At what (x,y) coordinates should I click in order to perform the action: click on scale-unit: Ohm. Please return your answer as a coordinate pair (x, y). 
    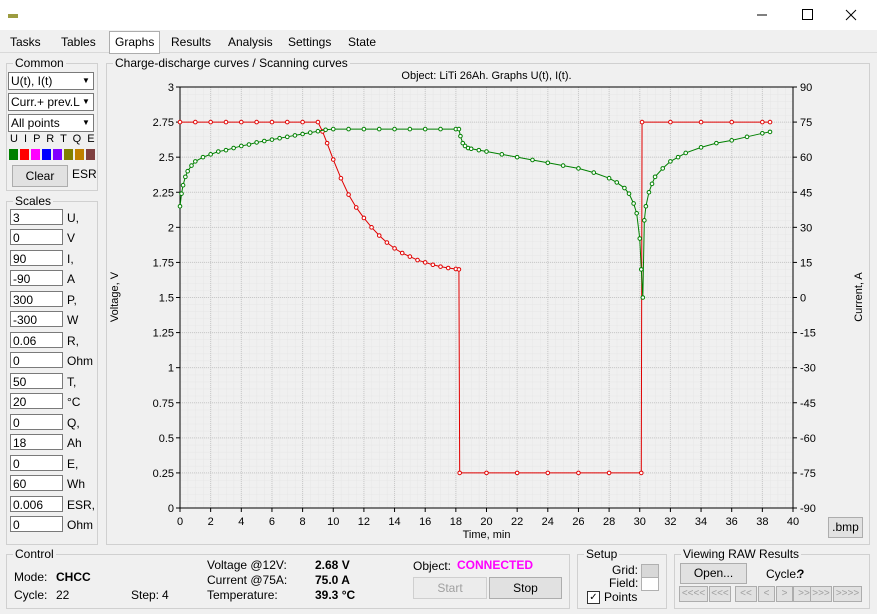
    Looking at the image, I should click on (80, 361).